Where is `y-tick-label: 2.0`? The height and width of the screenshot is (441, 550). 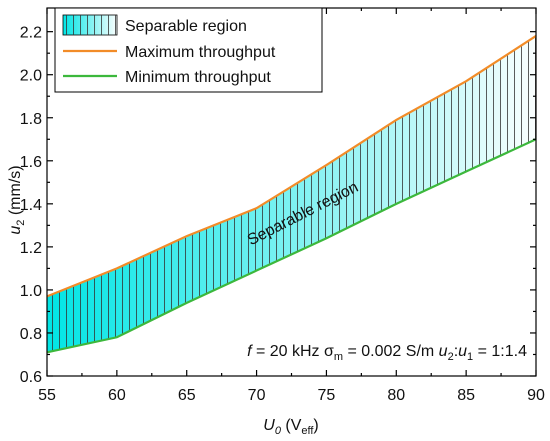 y-tick-label: 2.0 is located at coordinates (31, 76).